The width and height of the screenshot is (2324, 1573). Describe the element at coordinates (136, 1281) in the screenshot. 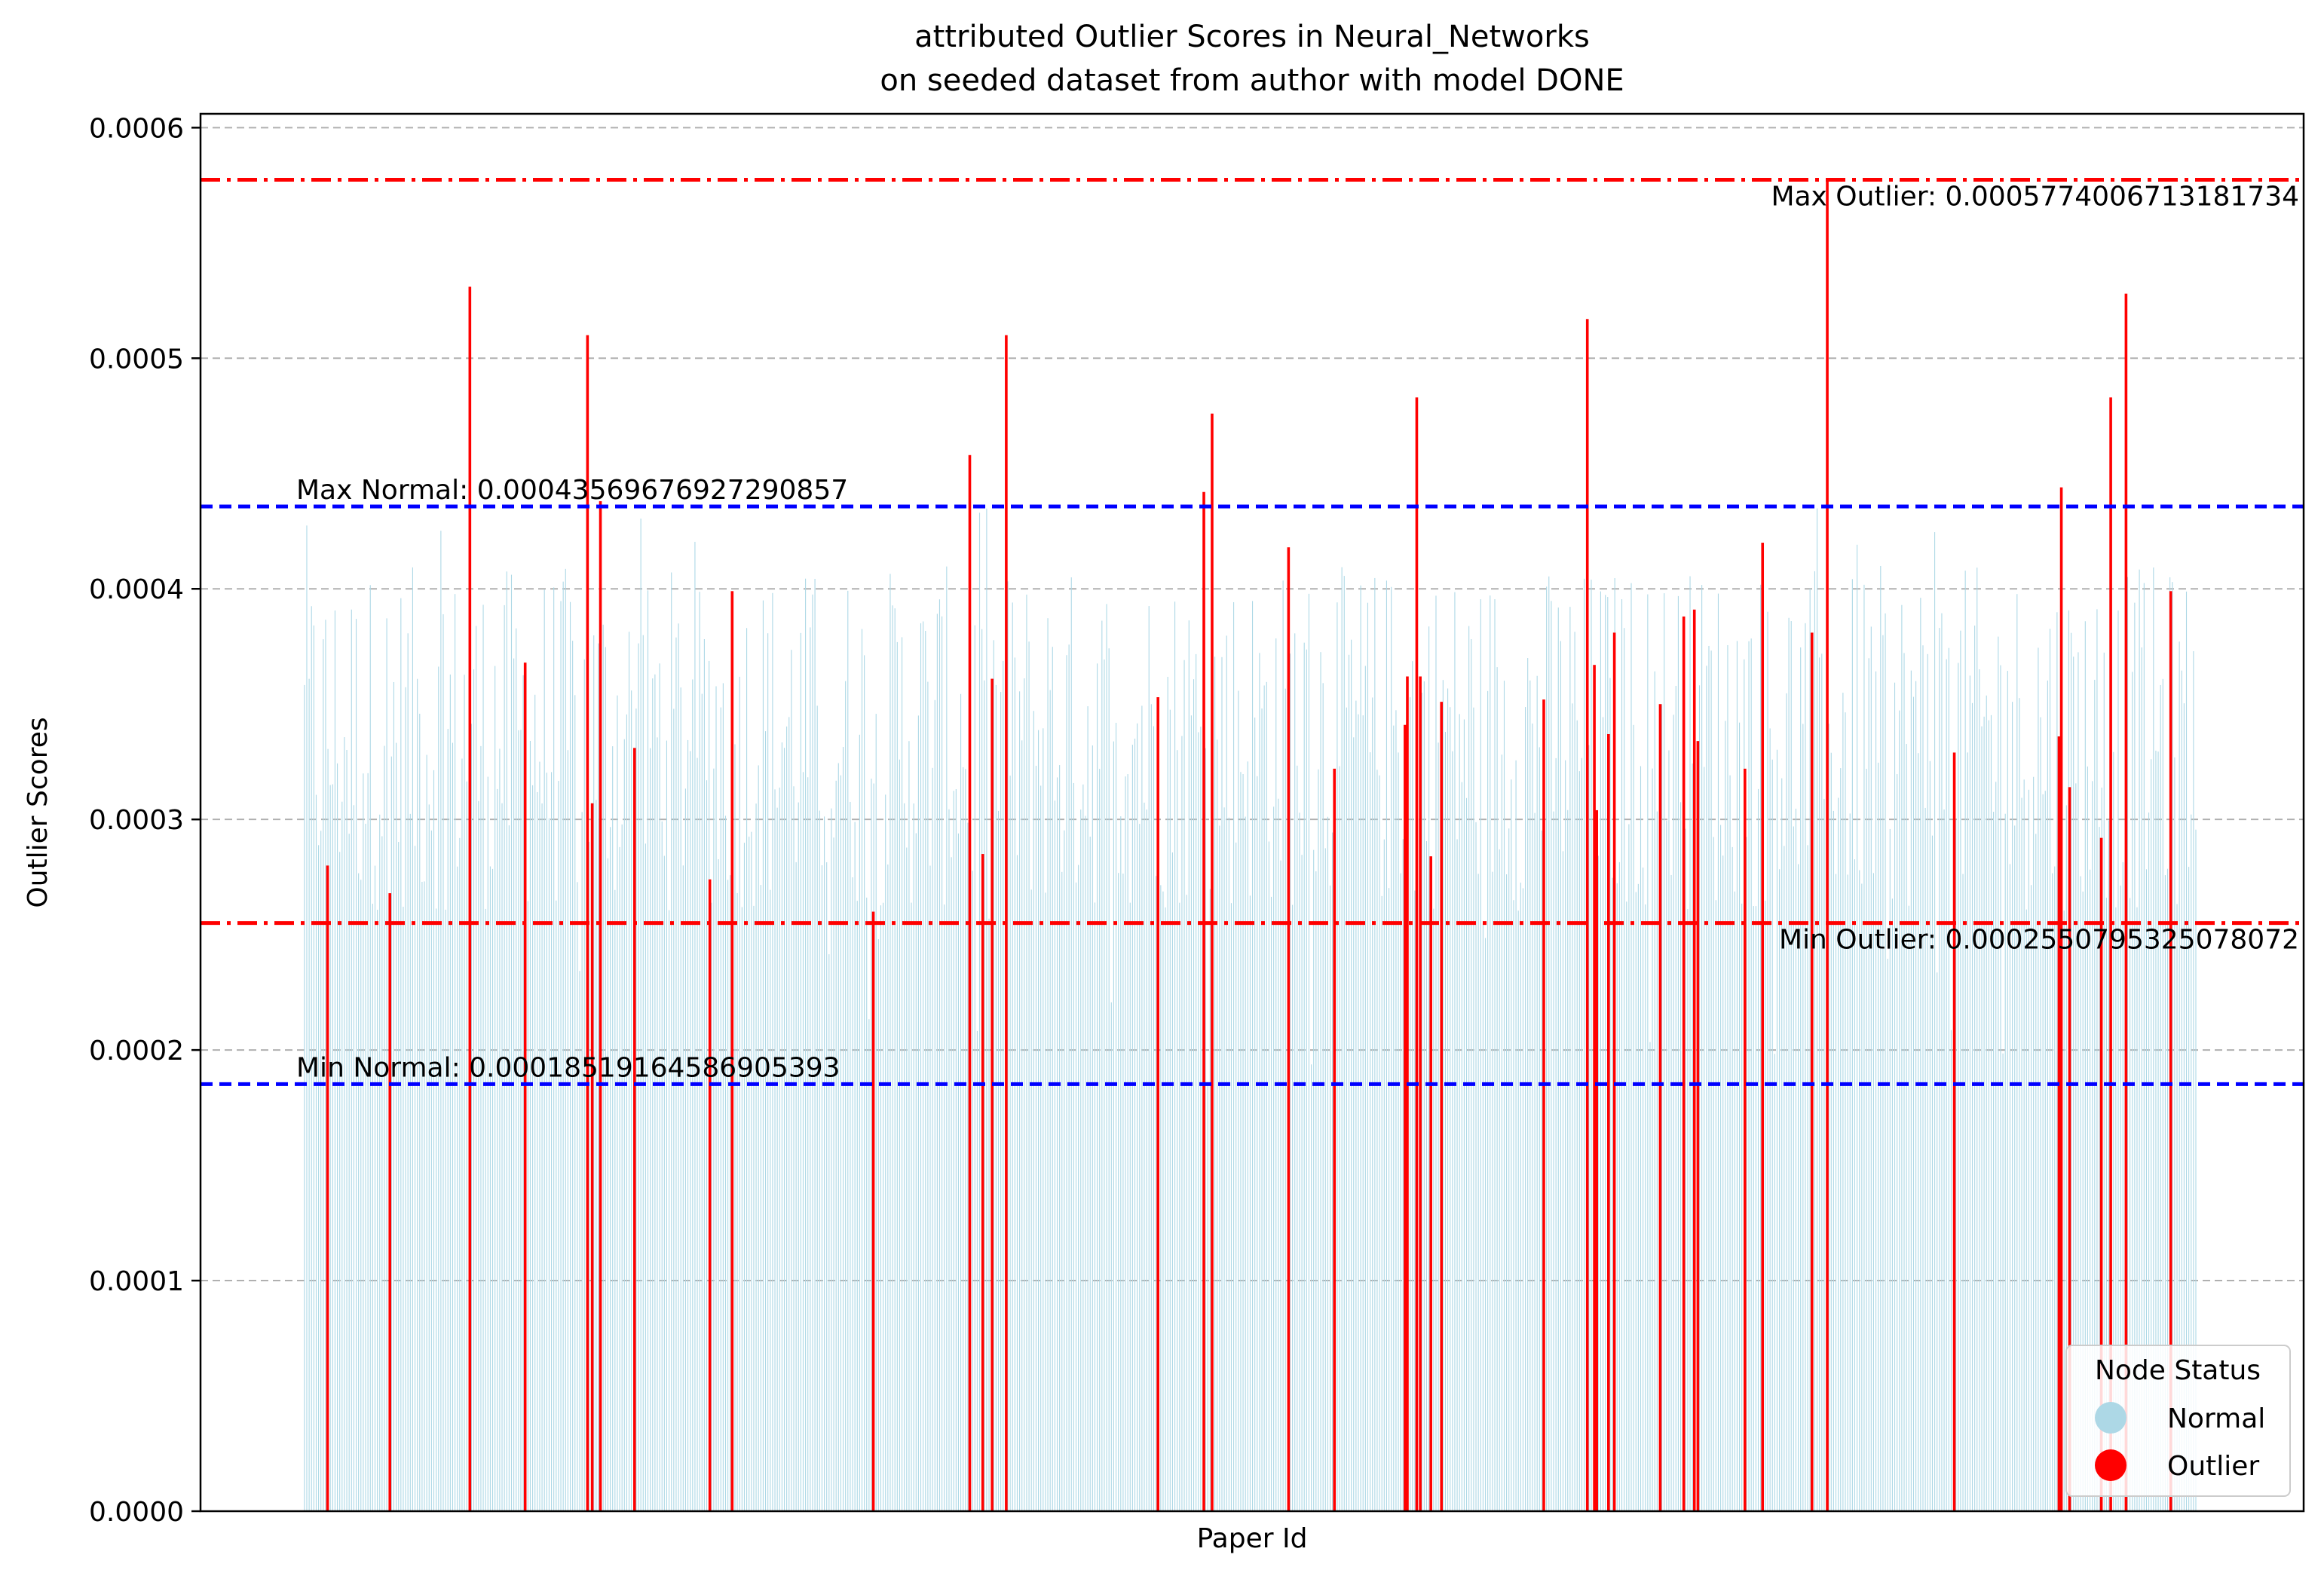

I see `y-tick-label-1: 0.0001` at that location.